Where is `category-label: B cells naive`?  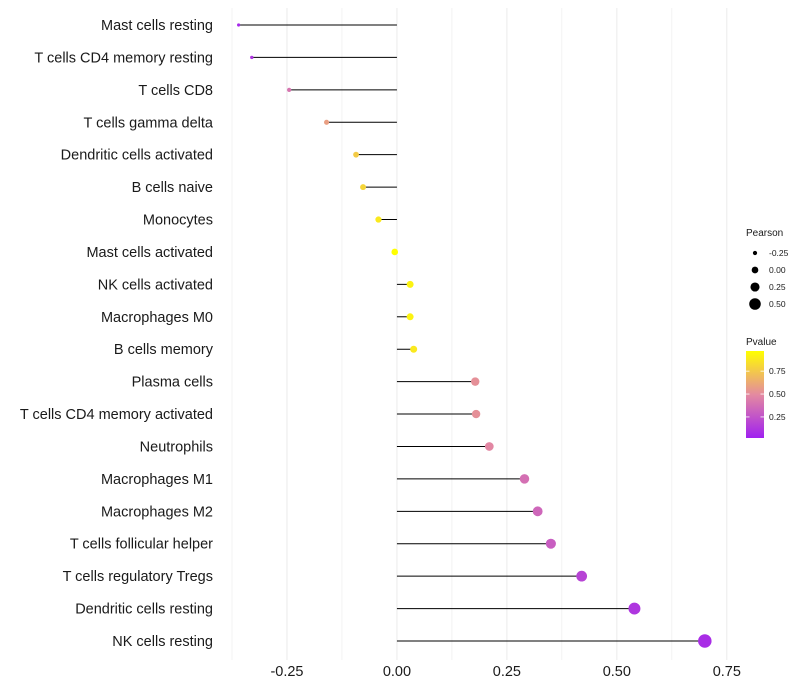 category-label: B cells naive is located at coordinates (172, 188).